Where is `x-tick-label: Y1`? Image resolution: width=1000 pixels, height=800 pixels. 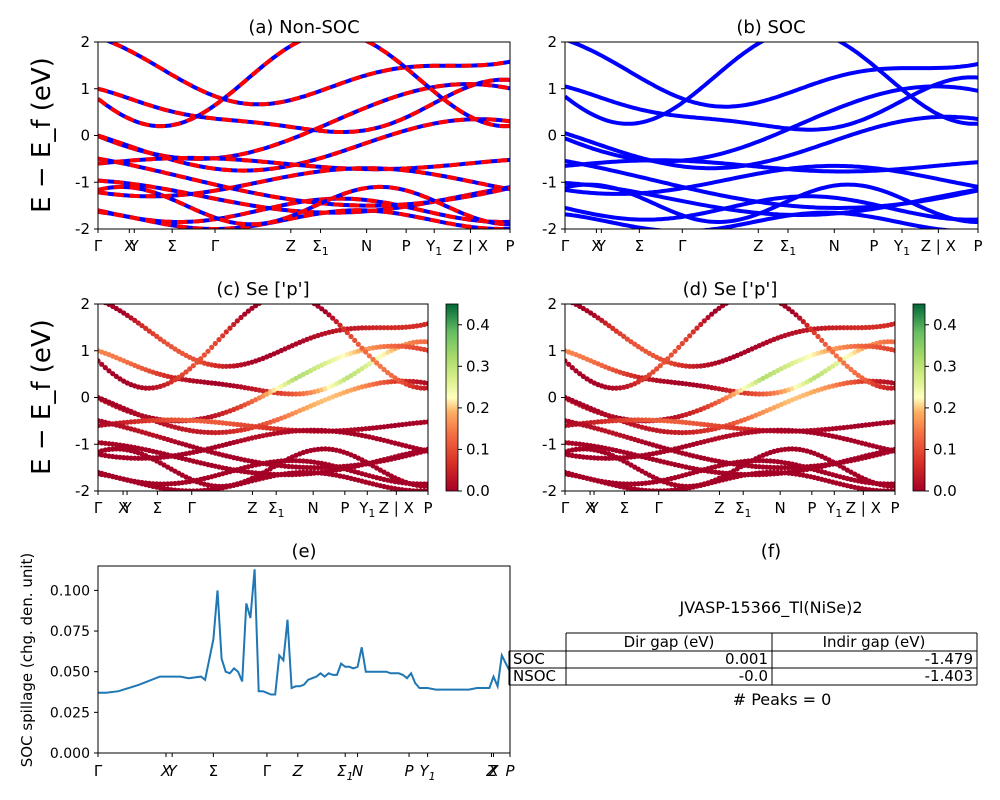
x-tick-label: Y1 is located at coordinates (433, 247).